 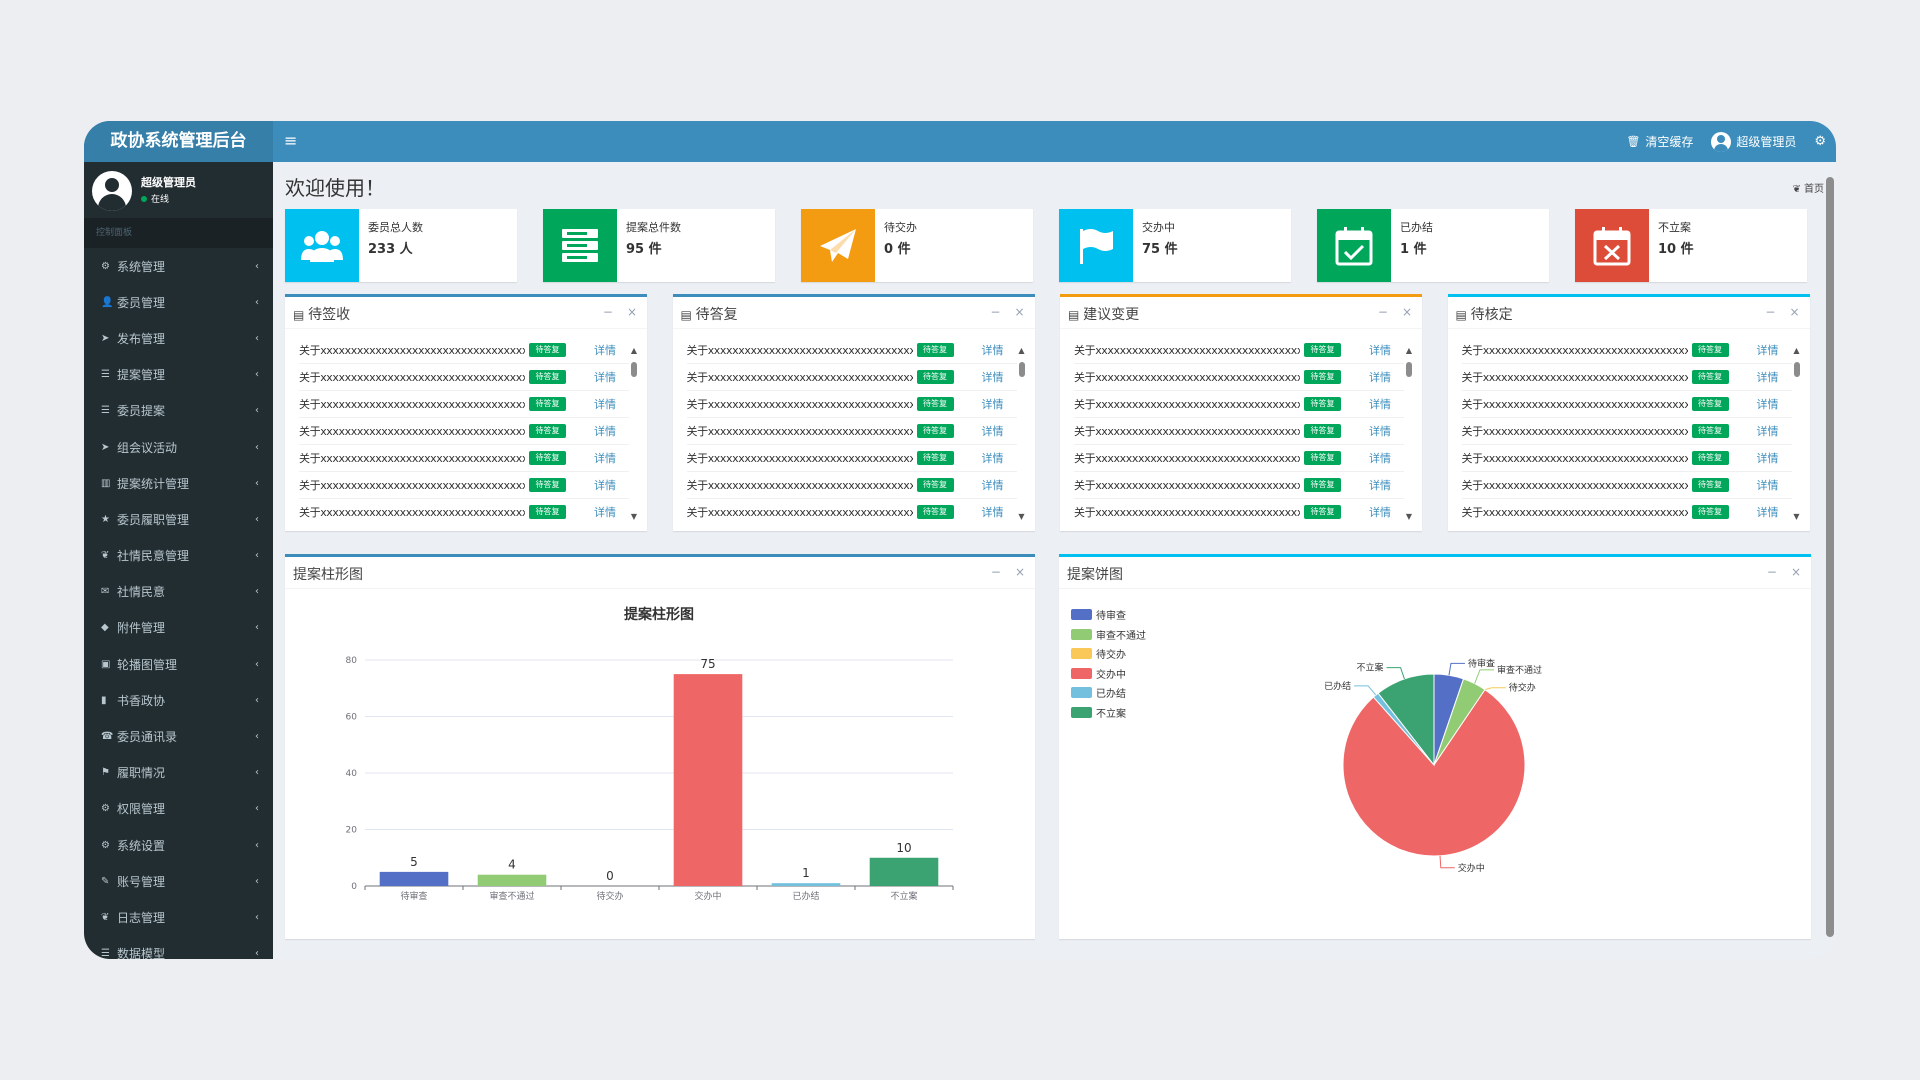 What do you see at coordinates (291, 140) in the screenshot?
I see `menu-toggle-button: ≡` at bounding box center [291, 140].